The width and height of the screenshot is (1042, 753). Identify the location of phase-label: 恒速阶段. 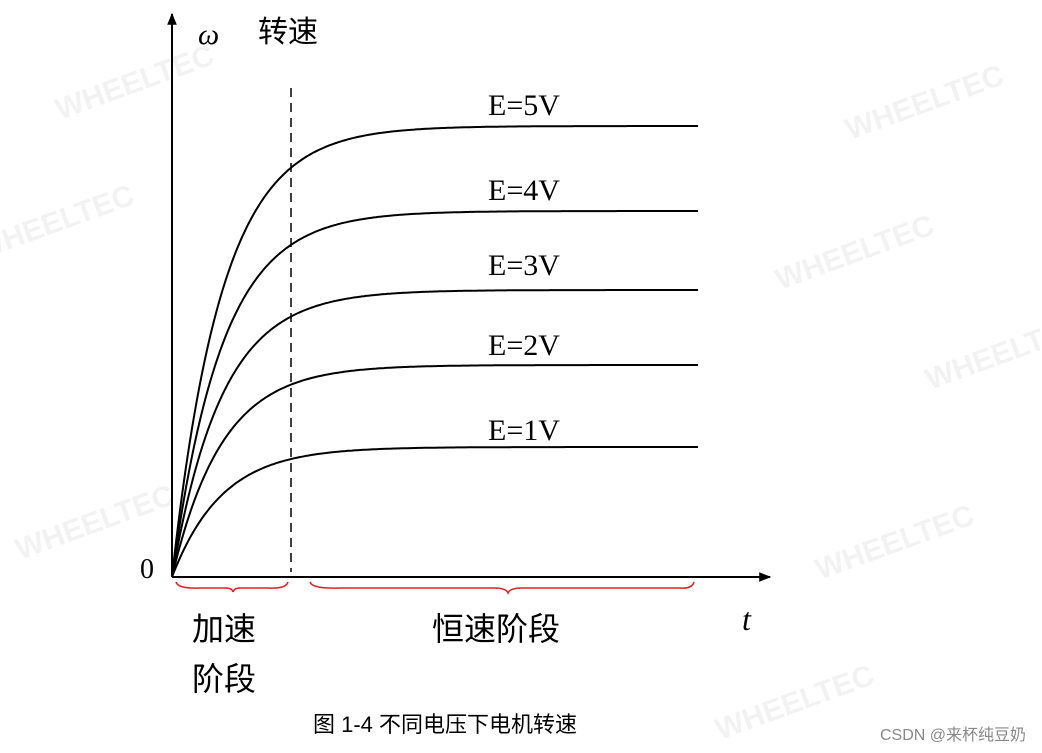
(496, 629).